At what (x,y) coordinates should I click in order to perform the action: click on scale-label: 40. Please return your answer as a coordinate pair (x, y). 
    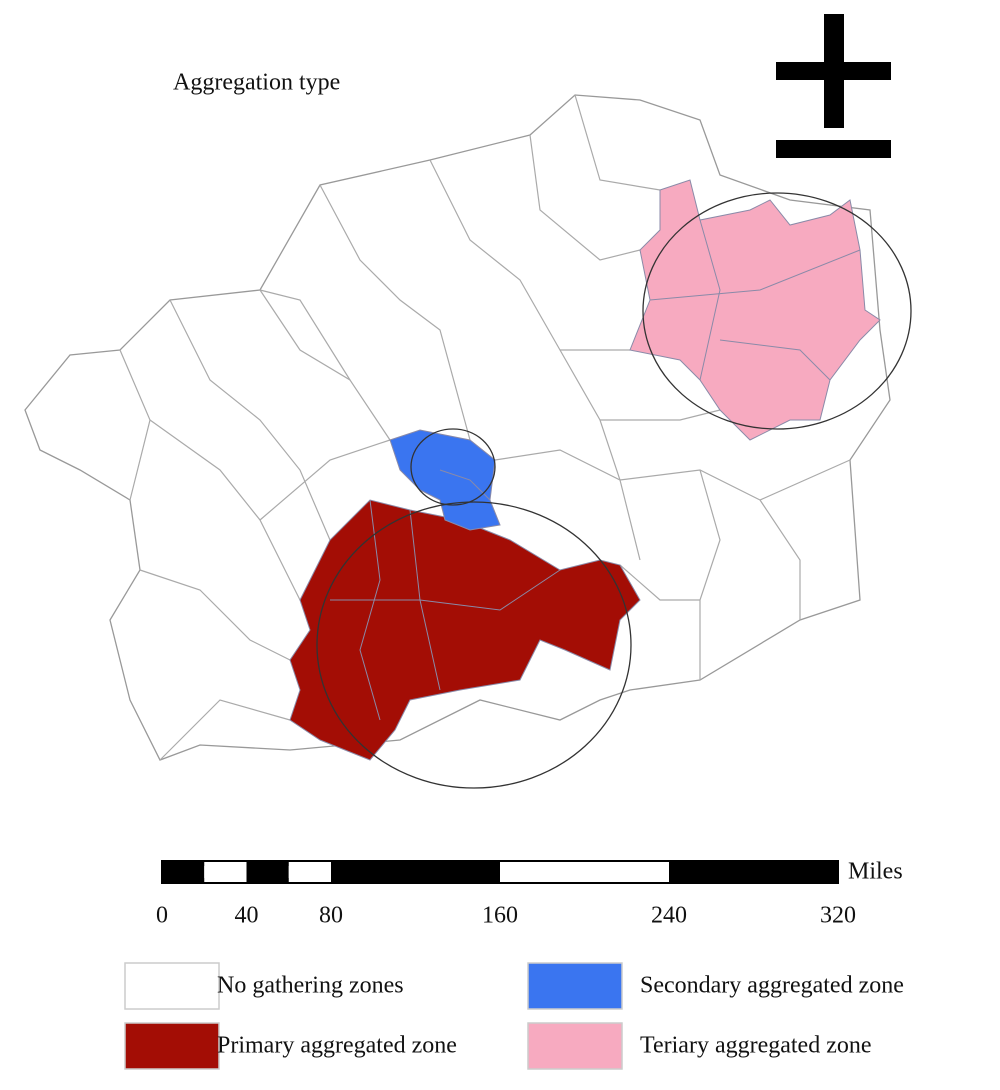
    Looking at the image, I should click on (247, 916).